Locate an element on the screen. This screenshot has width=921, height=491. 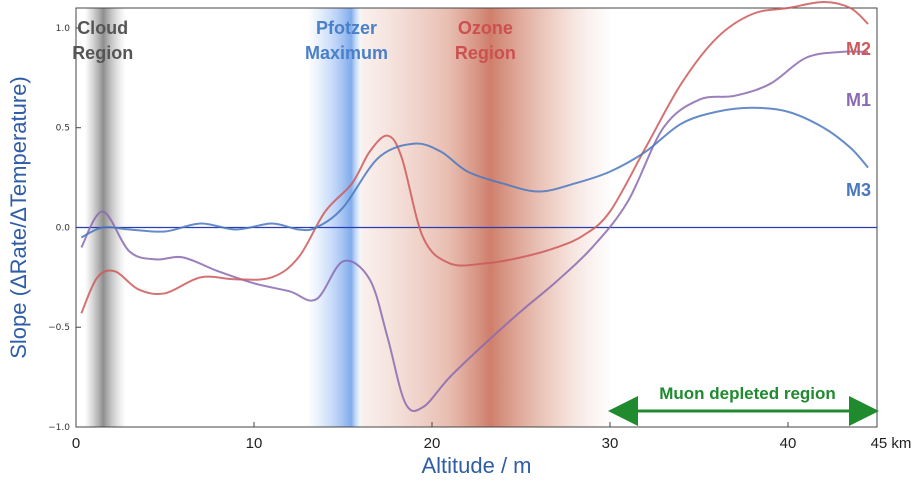
x-tick-label: 20 is located at coordinates (432, 443).